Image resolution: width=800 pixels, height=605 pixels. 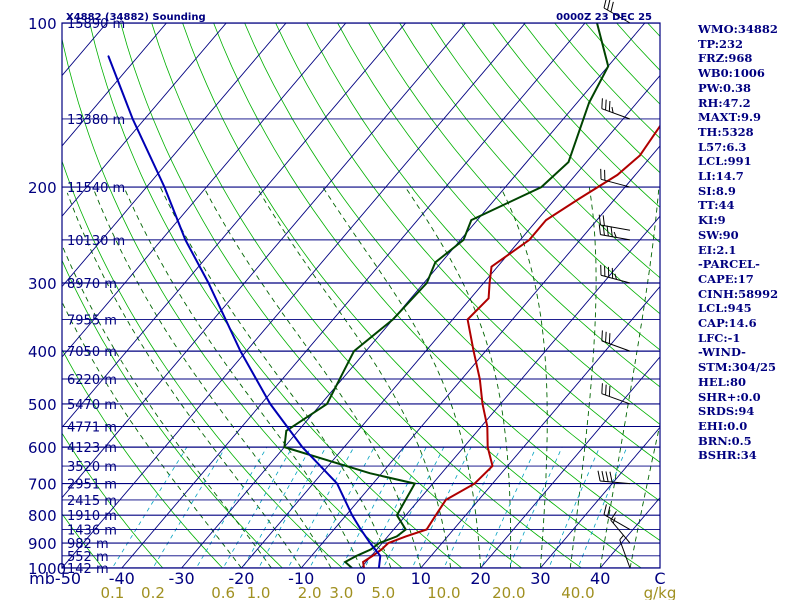 I want to click on temperature-tick-label: 30, so click(x=540, y=578).